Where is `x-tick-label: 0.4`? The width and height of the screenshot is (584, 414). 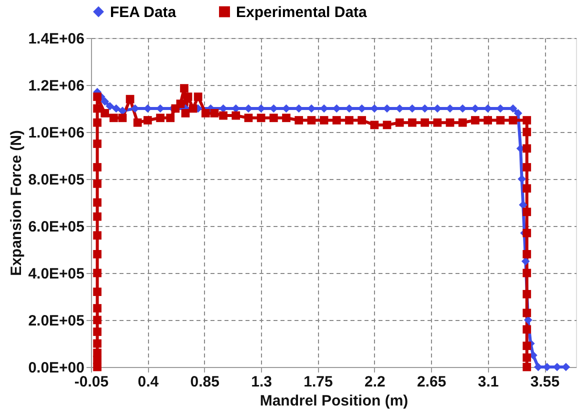 x-tick-label: 0.4 is located at coordinates (149, 382).